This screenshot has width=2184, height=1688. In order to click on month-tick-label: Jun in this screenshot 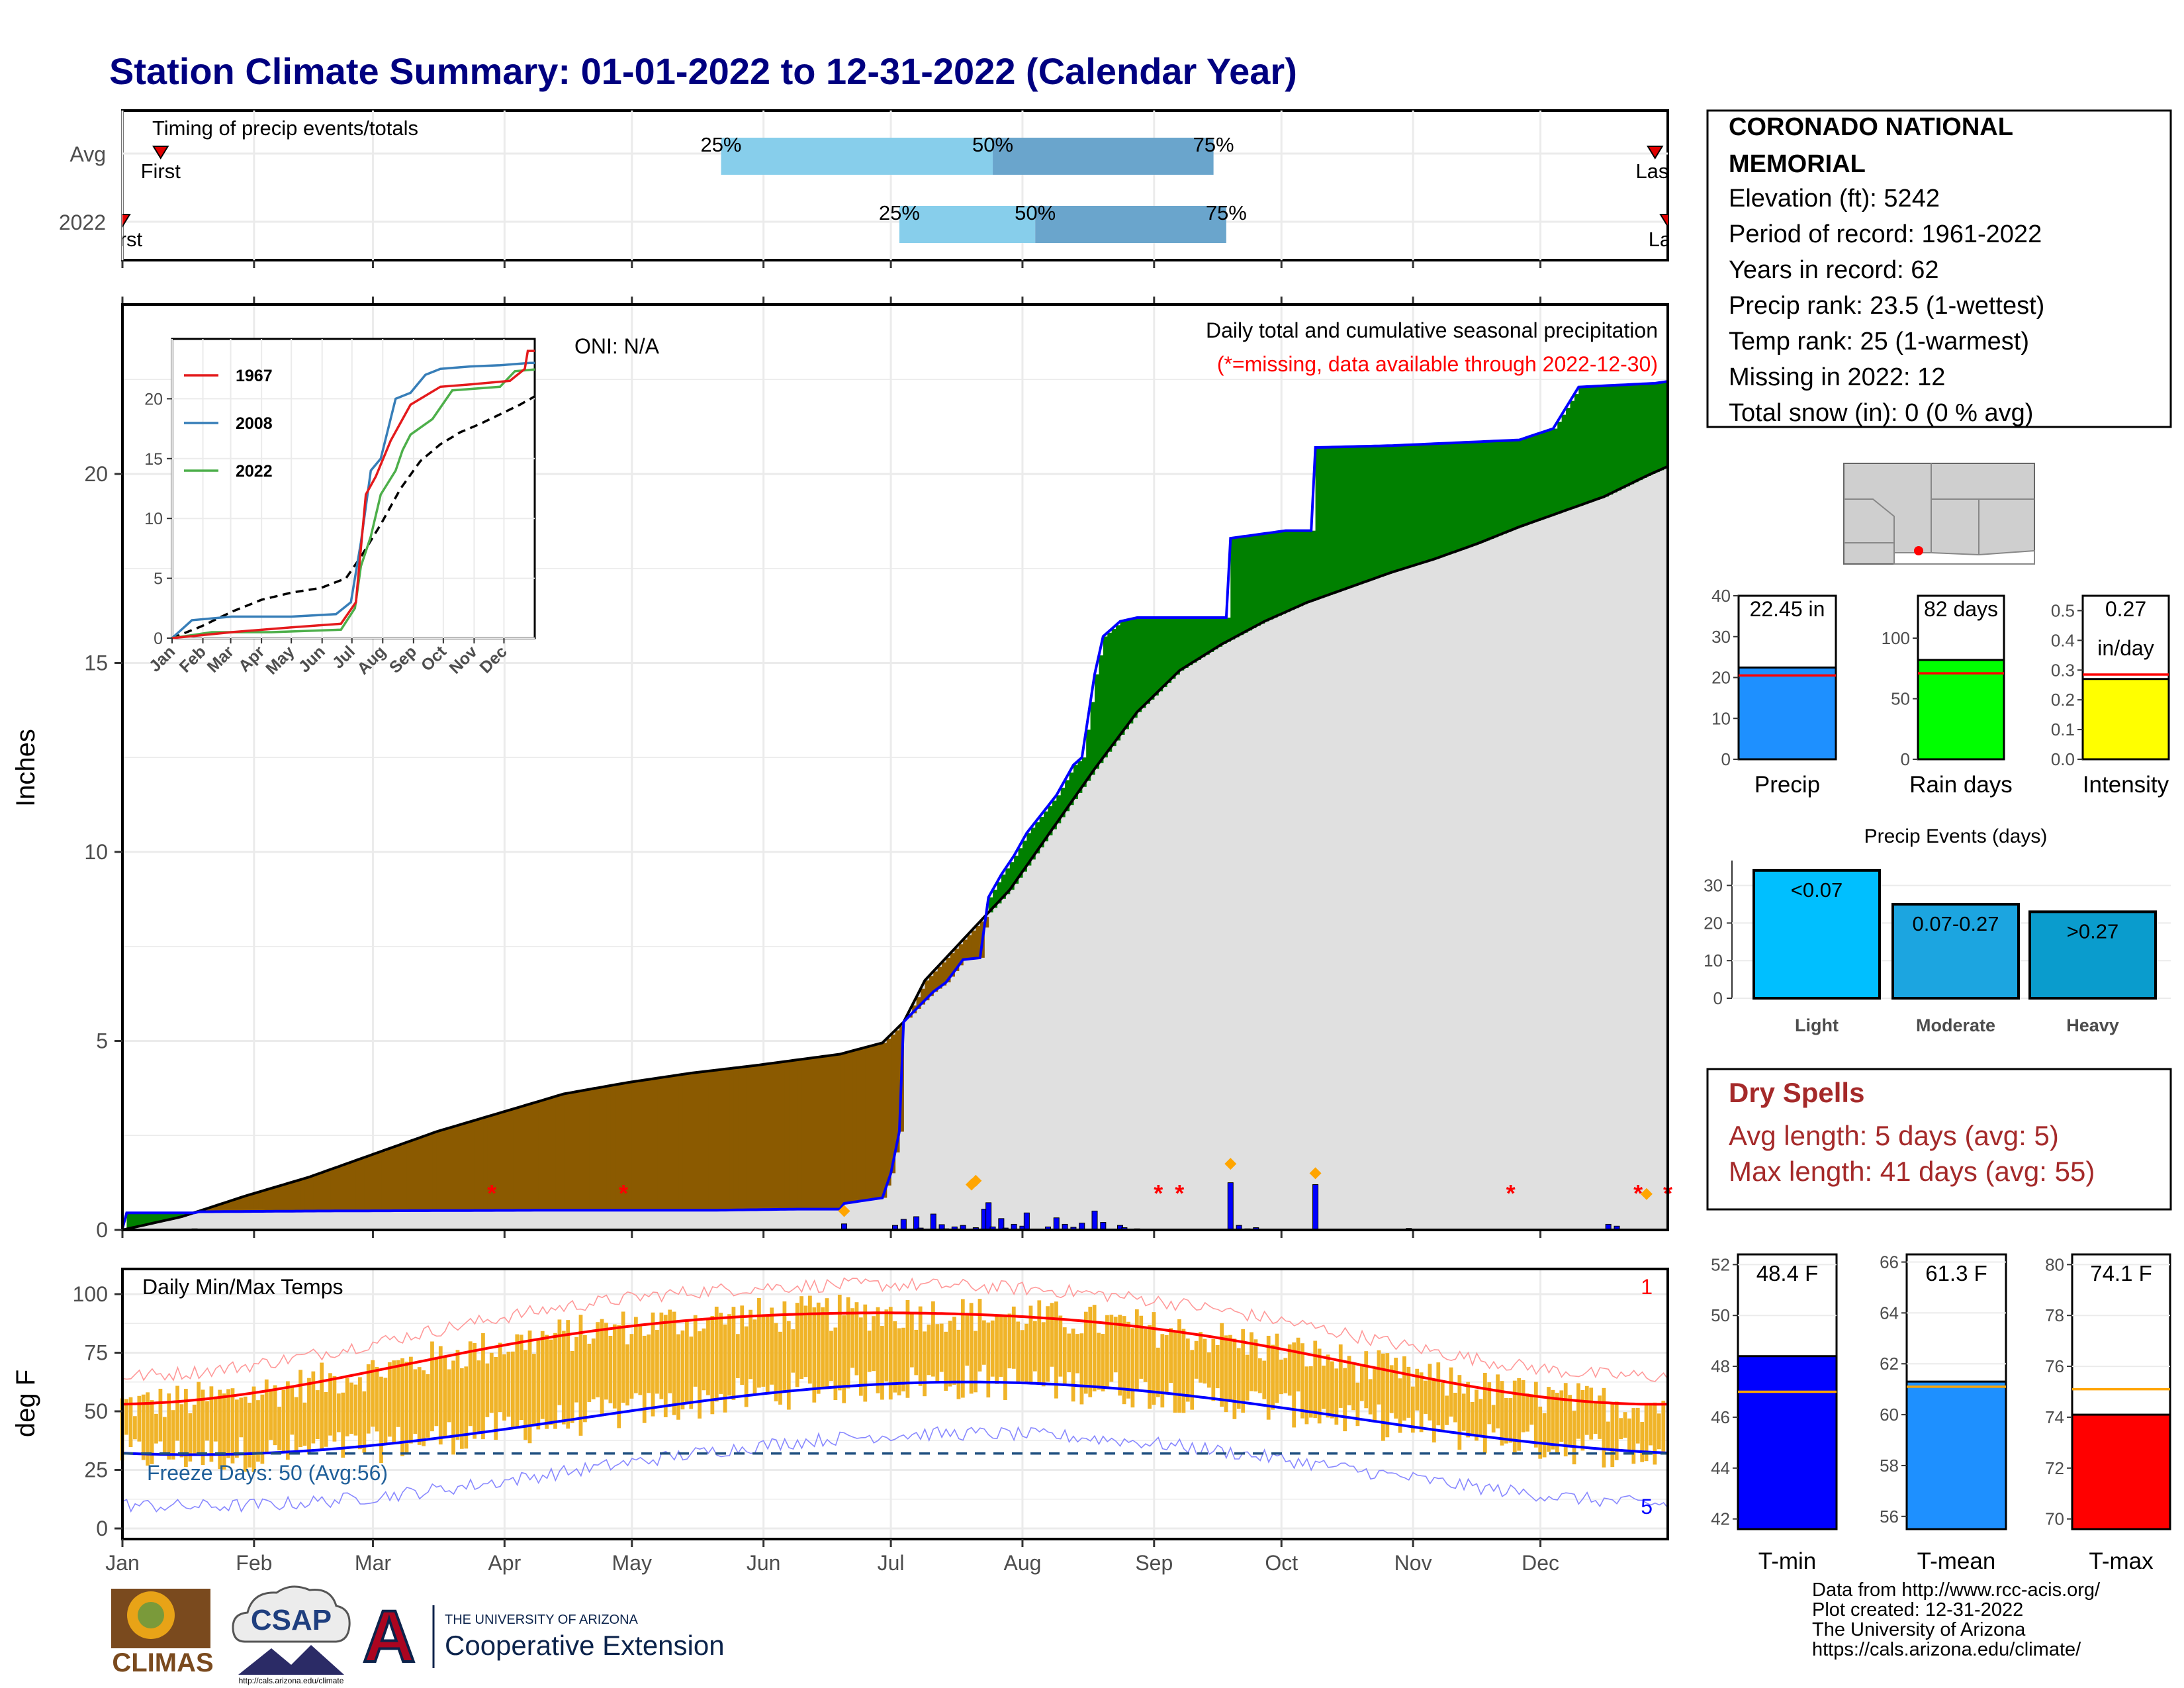, I will do `click(764, 1563)`.